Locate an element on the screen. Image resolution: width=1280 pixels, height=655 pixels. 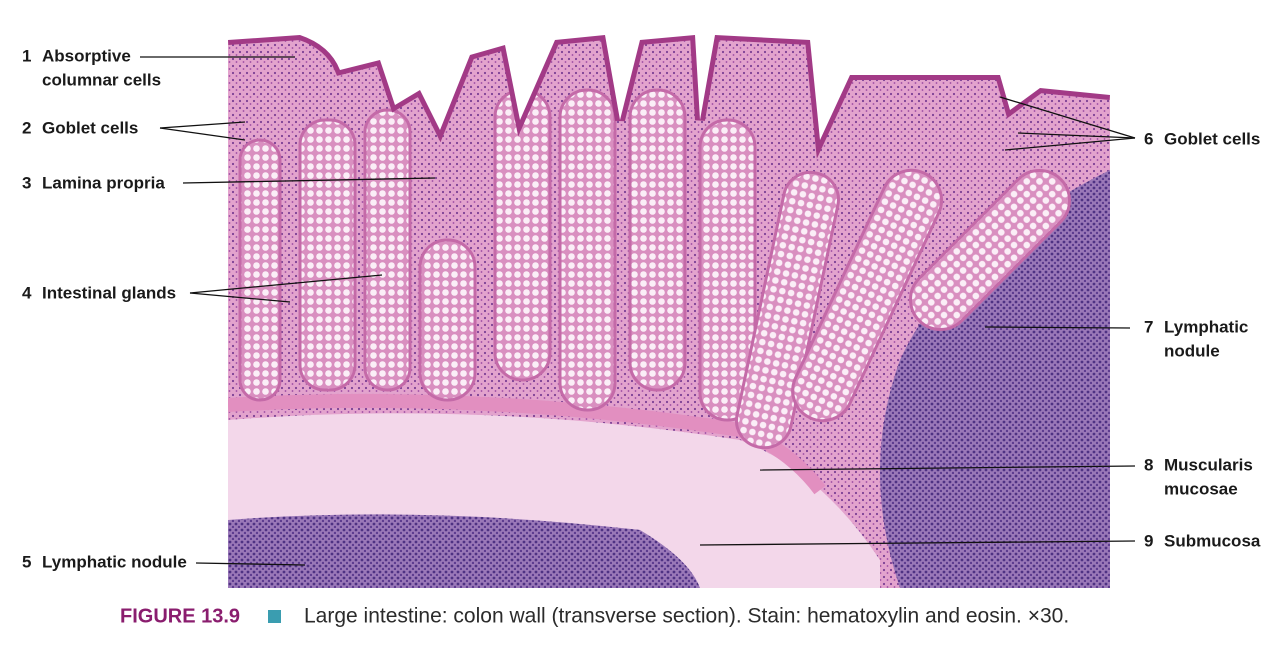
label-number: 1 is located at coordinates (26, 55).